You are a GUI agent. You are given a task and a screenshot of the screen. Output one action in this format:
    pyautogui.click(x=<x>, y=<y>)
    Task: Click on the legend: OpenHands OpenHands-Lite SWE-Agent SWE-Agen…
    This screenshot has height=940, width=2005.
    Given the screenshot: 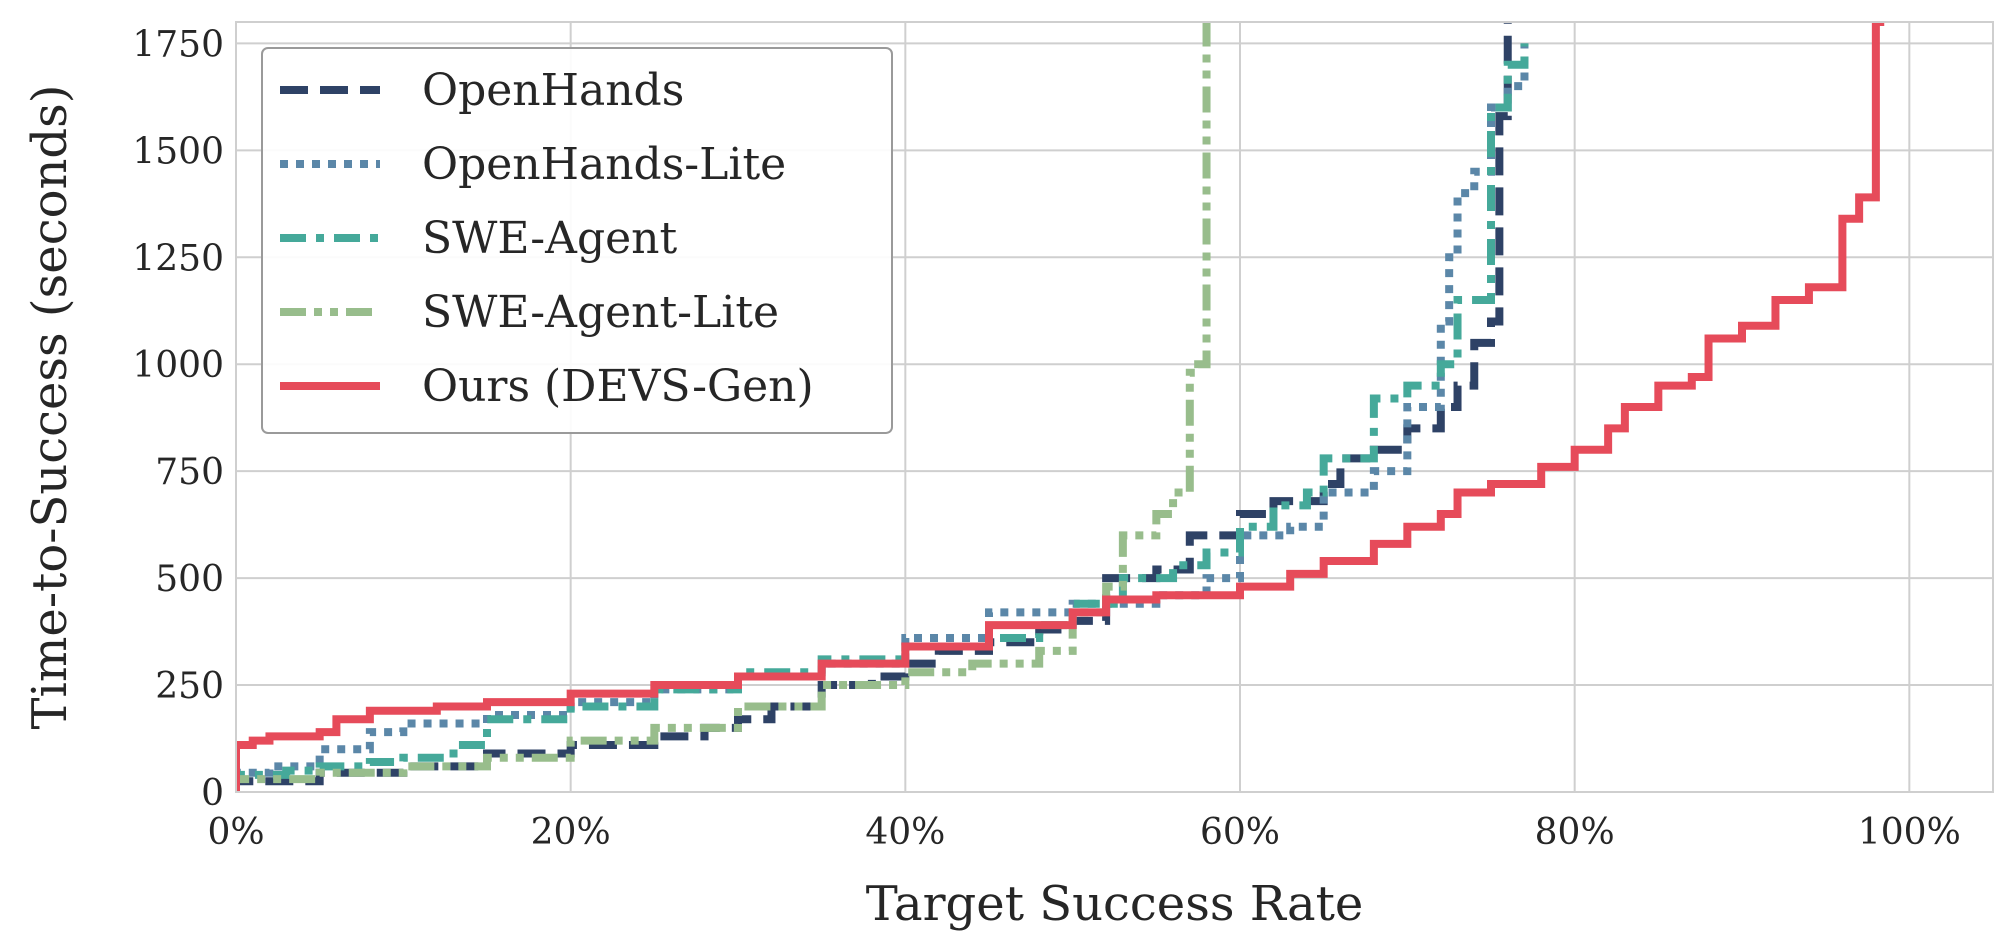 What is the action you would take?
    pyautogui.click(x=577, y=240)
    